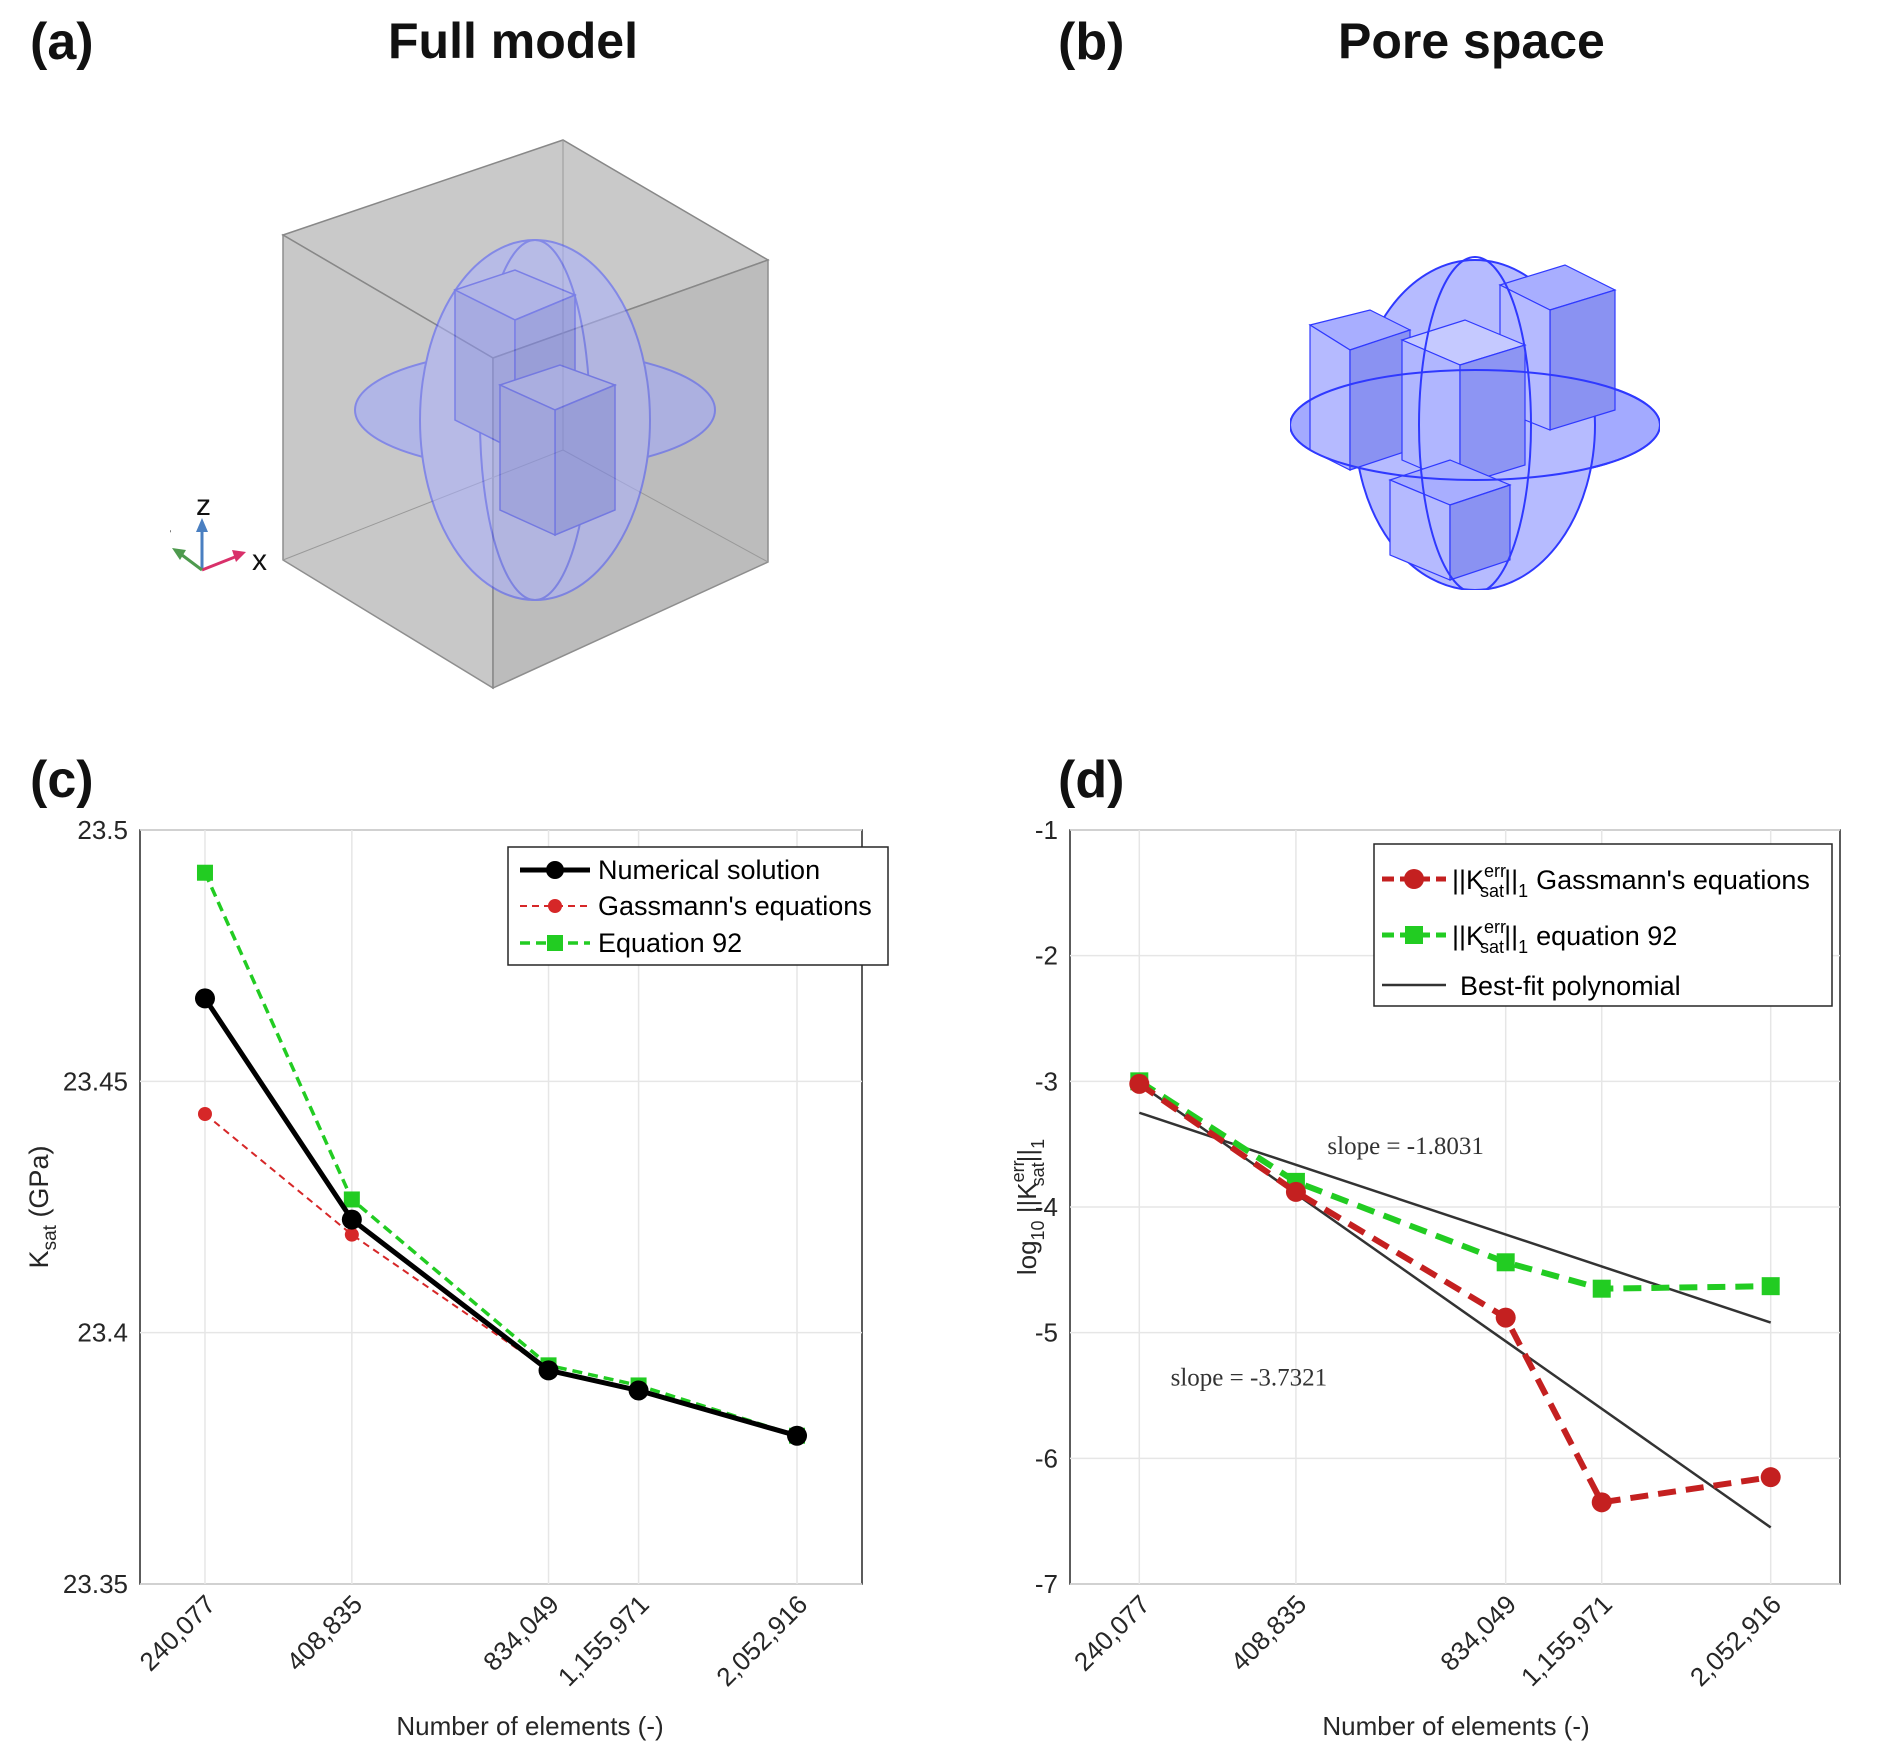 Image resolution: width=1892 pixels, height=1764 pixels. What do you see at coordinates (1091, 780) in the screenshot?
I see `panel-d-label: (d)` at bounding box center [1091, 780].